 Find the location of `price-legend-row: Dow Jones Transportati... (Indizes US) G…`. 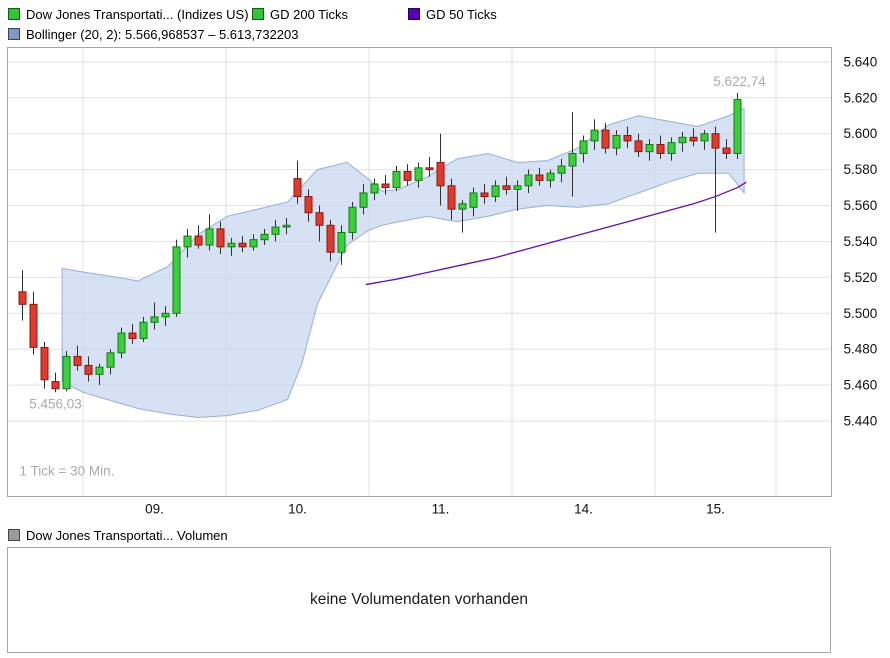

price-legend-row: Dow Jones Transportati... (Indizes US) G… is located at coordinates (449, 14).